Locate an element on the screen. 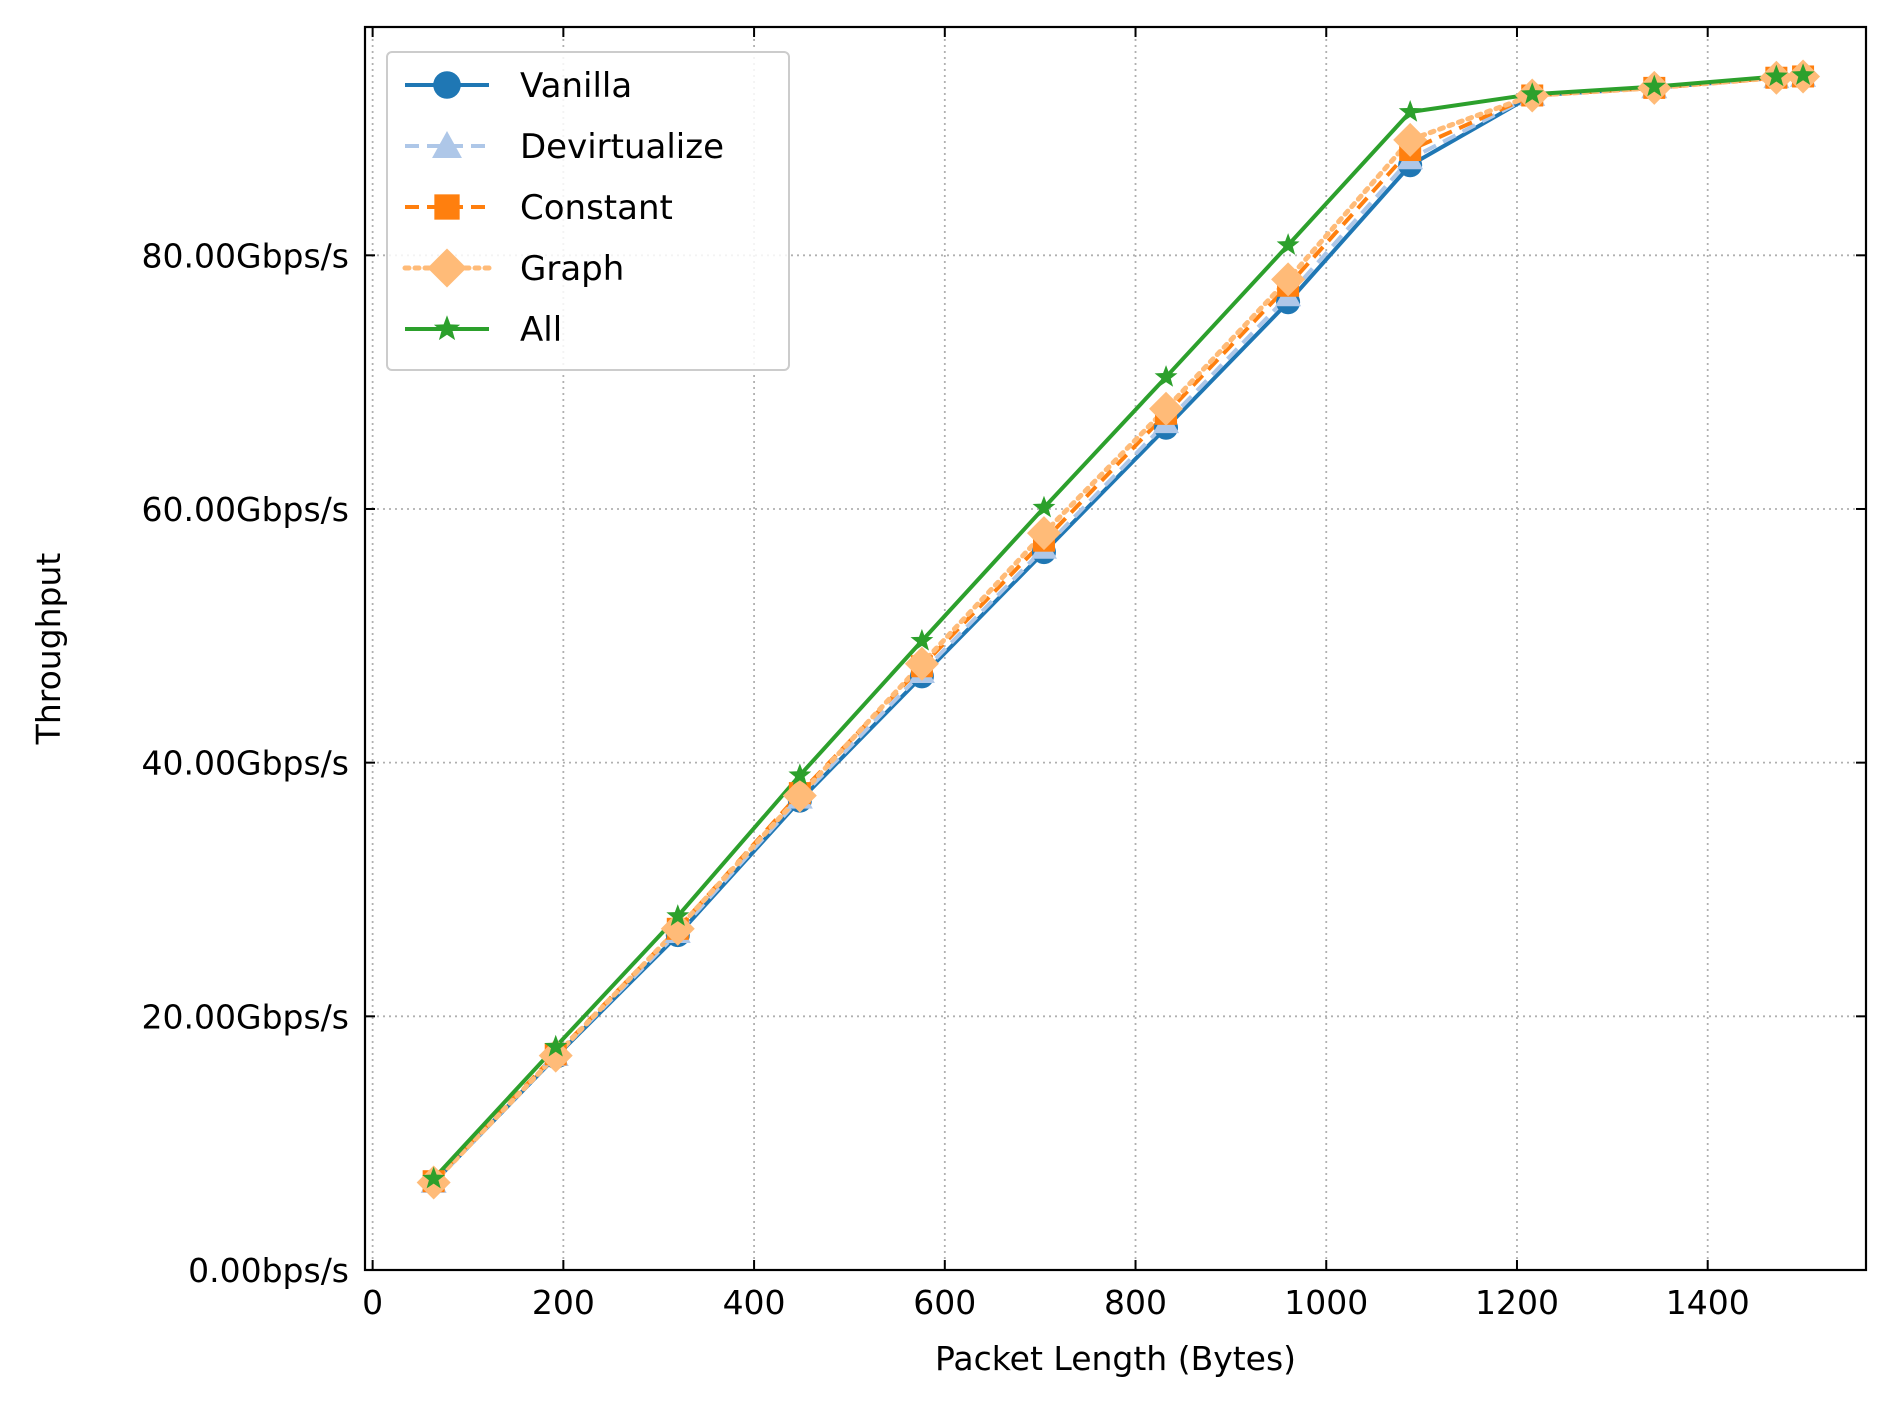 This screenshot has height=1407, width=1890. x-axis-label: Packet Length (Bytes) is located at coordinates (1115, 1358).